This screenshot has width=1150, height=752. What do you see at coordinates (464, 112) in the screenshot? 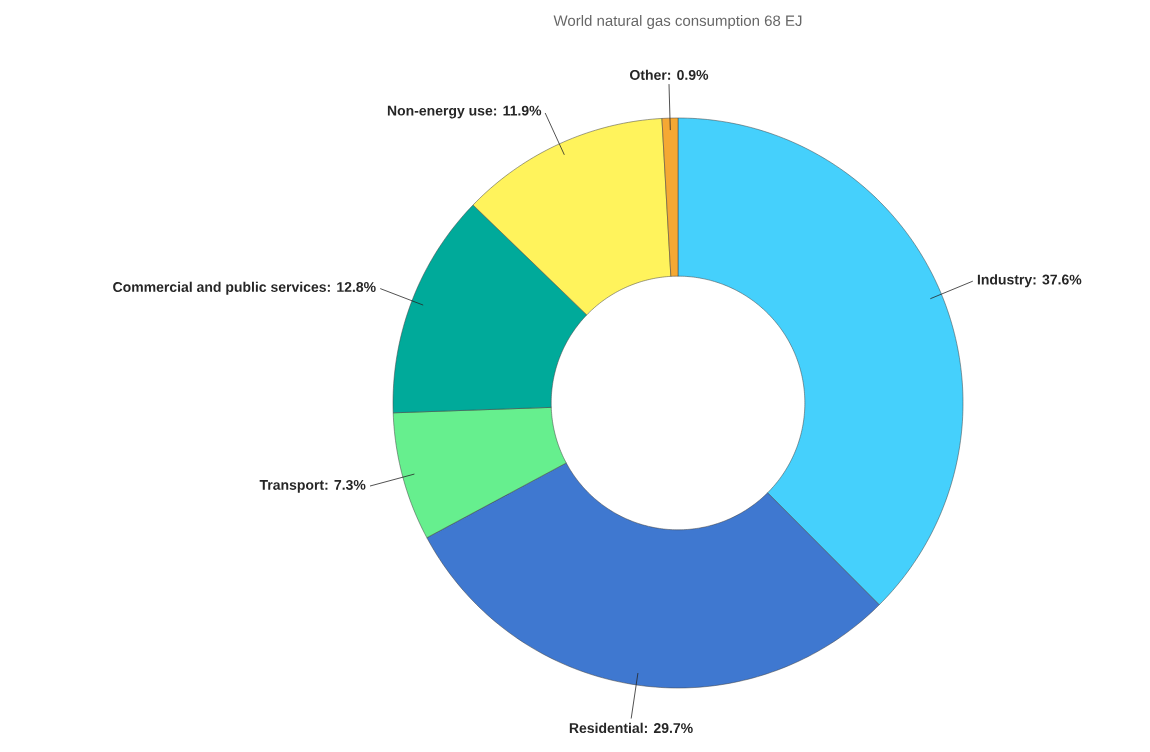
I see `slice-label: Non-energy use: 11.9%` at bounding box center [464, 112].